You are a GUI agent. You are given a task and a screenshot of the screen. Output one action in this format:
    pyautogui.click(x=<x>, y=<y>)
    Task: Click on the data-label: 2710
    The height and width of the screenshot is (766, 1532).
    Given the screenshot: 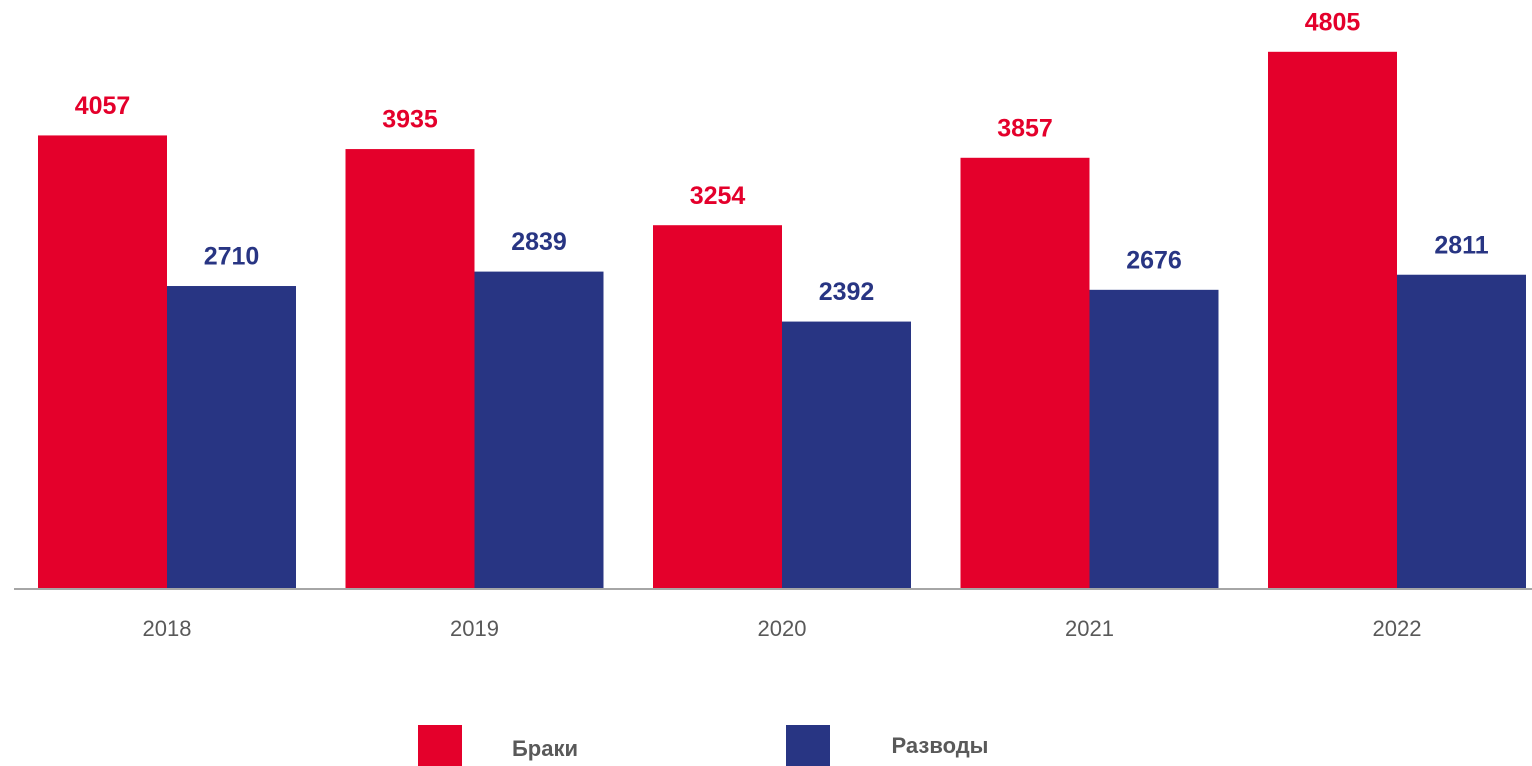 What is the action you would take?
    pyautogui.click(x=232, y=257)
    